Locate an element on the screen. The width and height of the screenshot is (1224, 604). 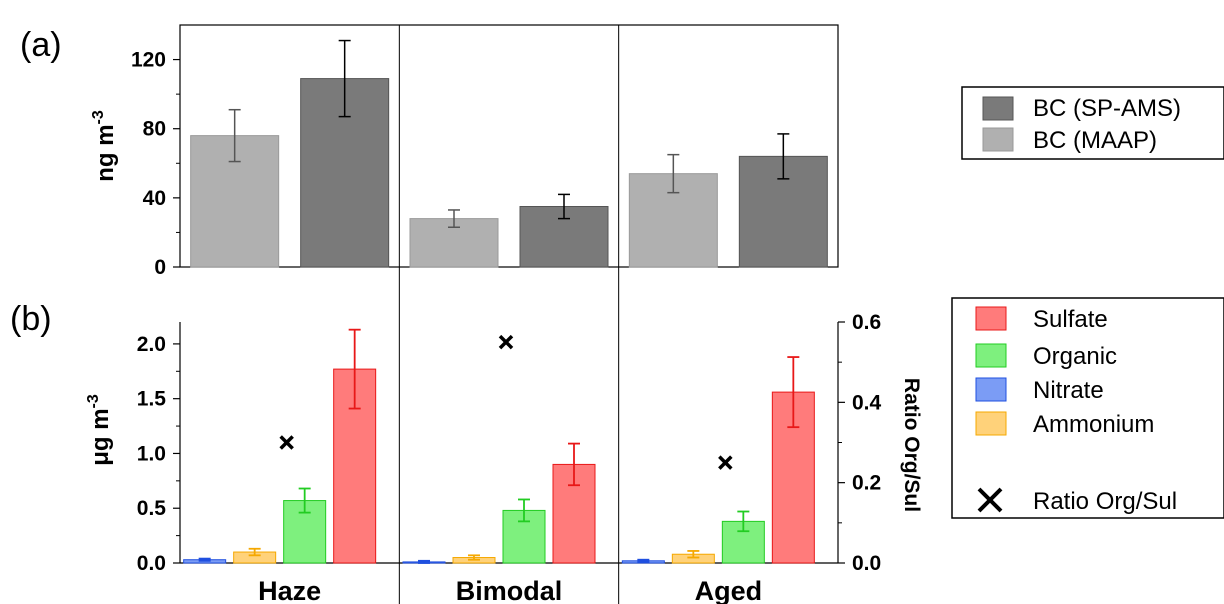
panel-a-letter: (a) is located at coordinates (41, 45).